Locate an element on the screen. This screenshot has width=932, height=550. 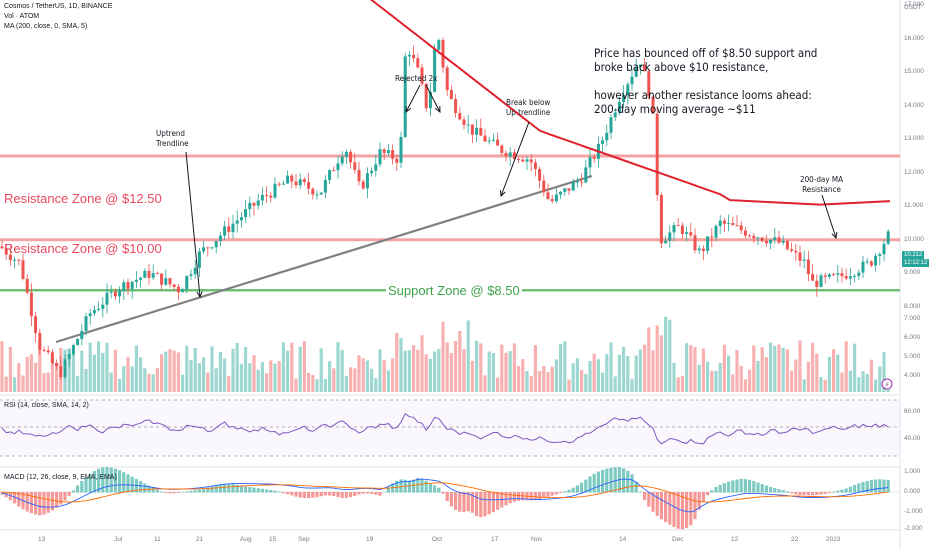
break-line-2: Up trendline is located at coordinates (528, 112).